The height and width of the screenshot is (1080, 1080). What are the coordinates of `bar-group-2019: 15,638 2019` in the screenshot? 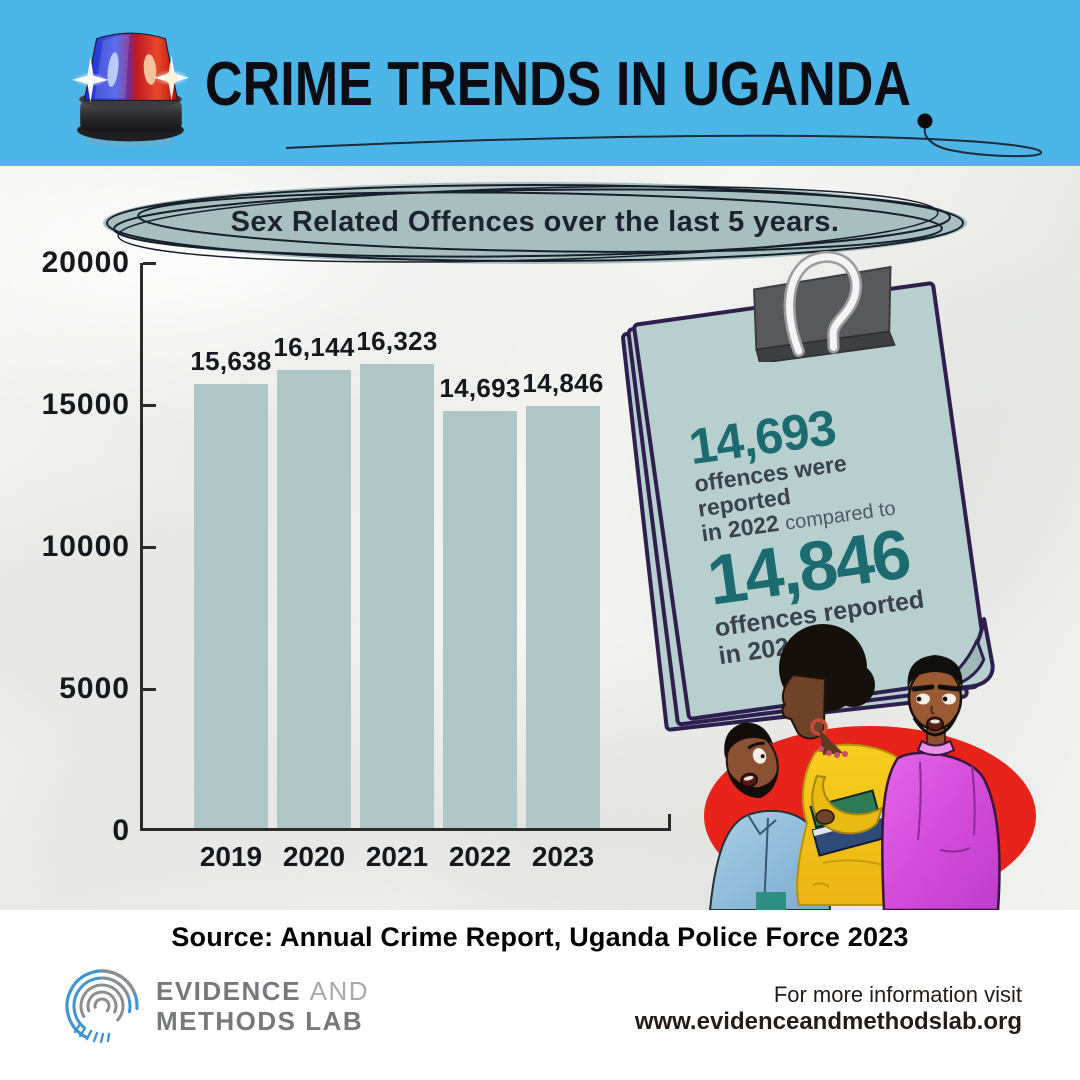 It's located at (230, 609).